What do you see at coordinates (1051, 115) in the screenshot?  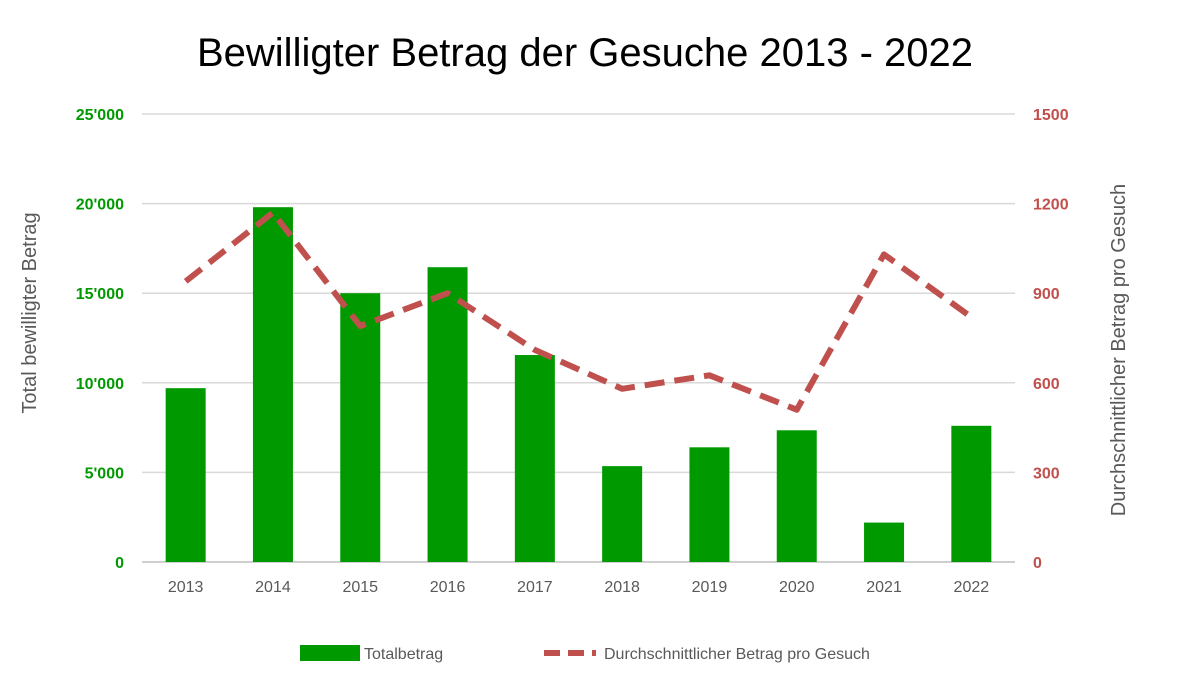 I see `right-tick-label: 1500` at bounding box center [1051, 115].